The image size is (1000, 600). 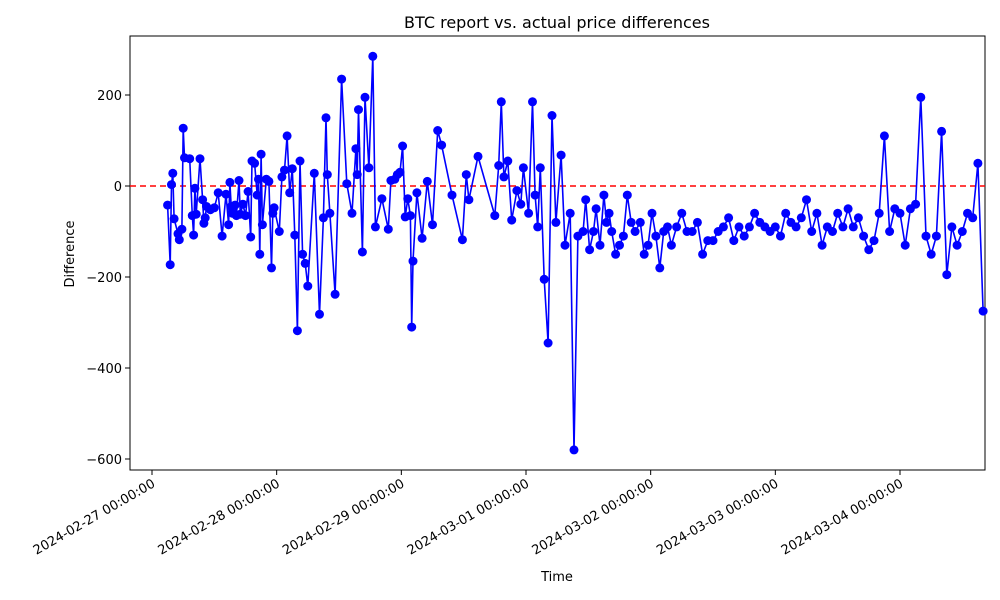 What do you see at coordinates (70, 253) in the screenshot?
I see `y-axis-label: Difference` at bounding box center [70, 253].